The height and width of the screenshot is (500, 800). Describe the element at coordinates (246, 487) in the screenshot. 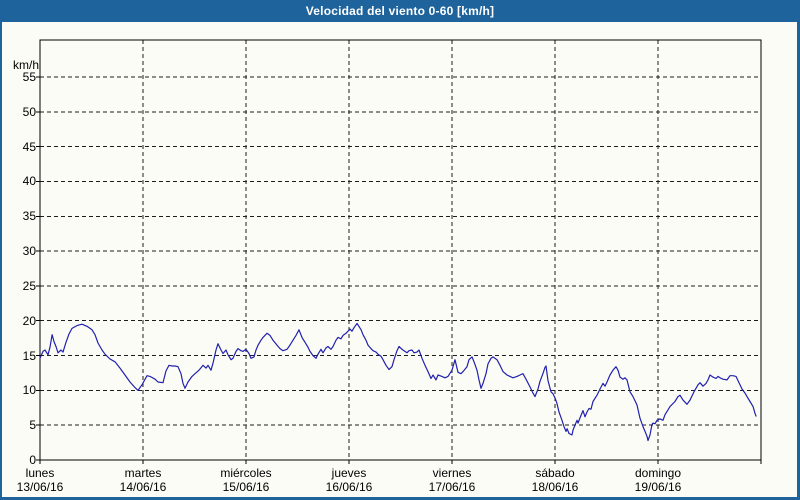

I see `day-date: 15/06/16` at that location.